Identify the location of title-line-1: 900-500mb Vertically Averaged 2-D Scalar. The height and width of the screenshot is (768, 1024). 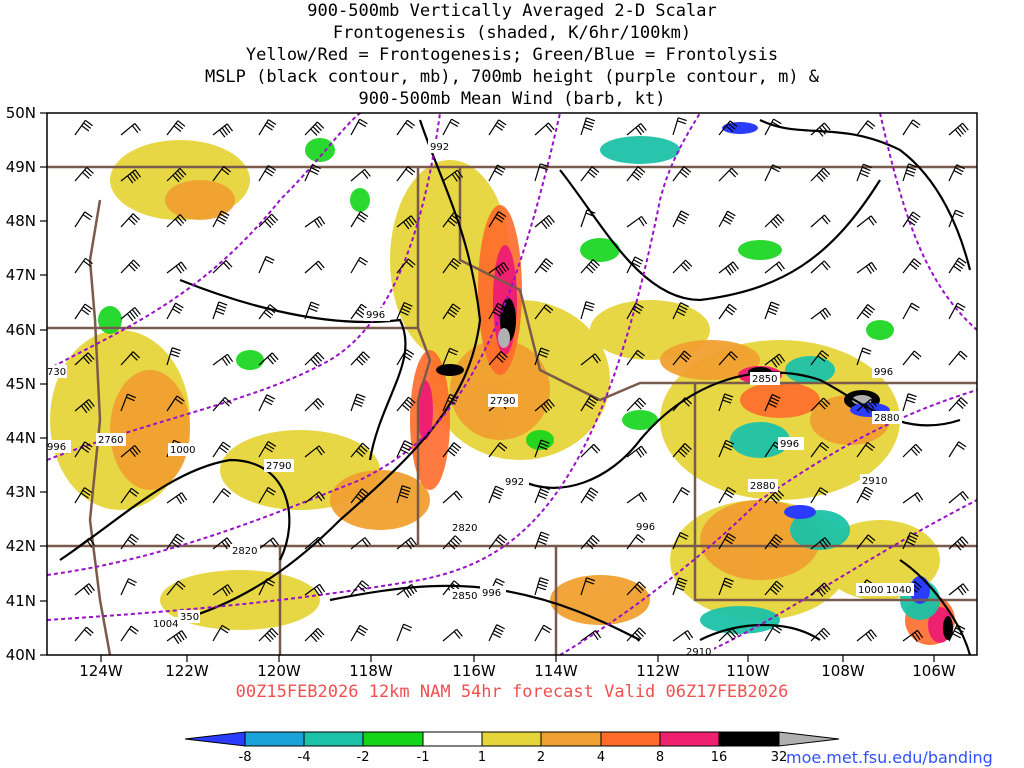
(512, 11).